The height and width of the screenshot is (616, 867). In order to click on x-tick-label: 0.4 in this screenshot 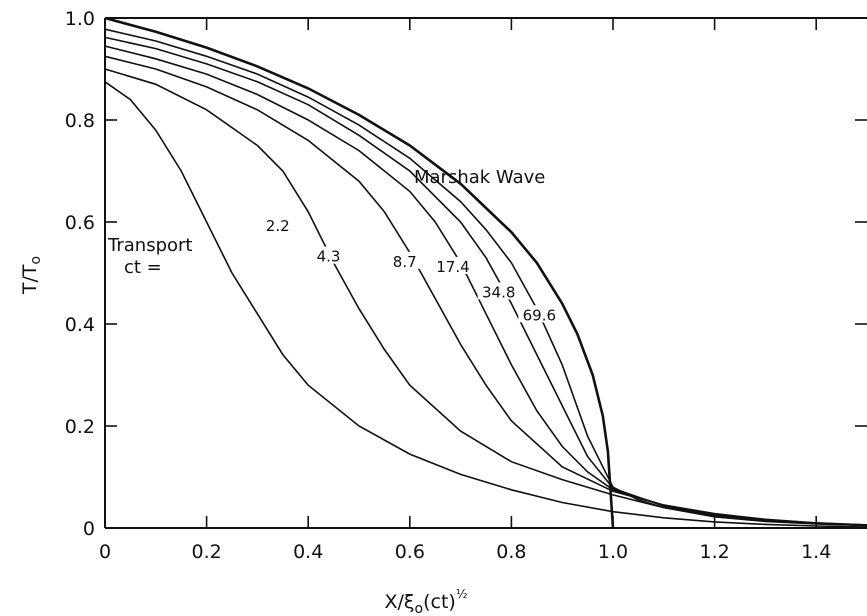, I will do `click(308, 552)`.